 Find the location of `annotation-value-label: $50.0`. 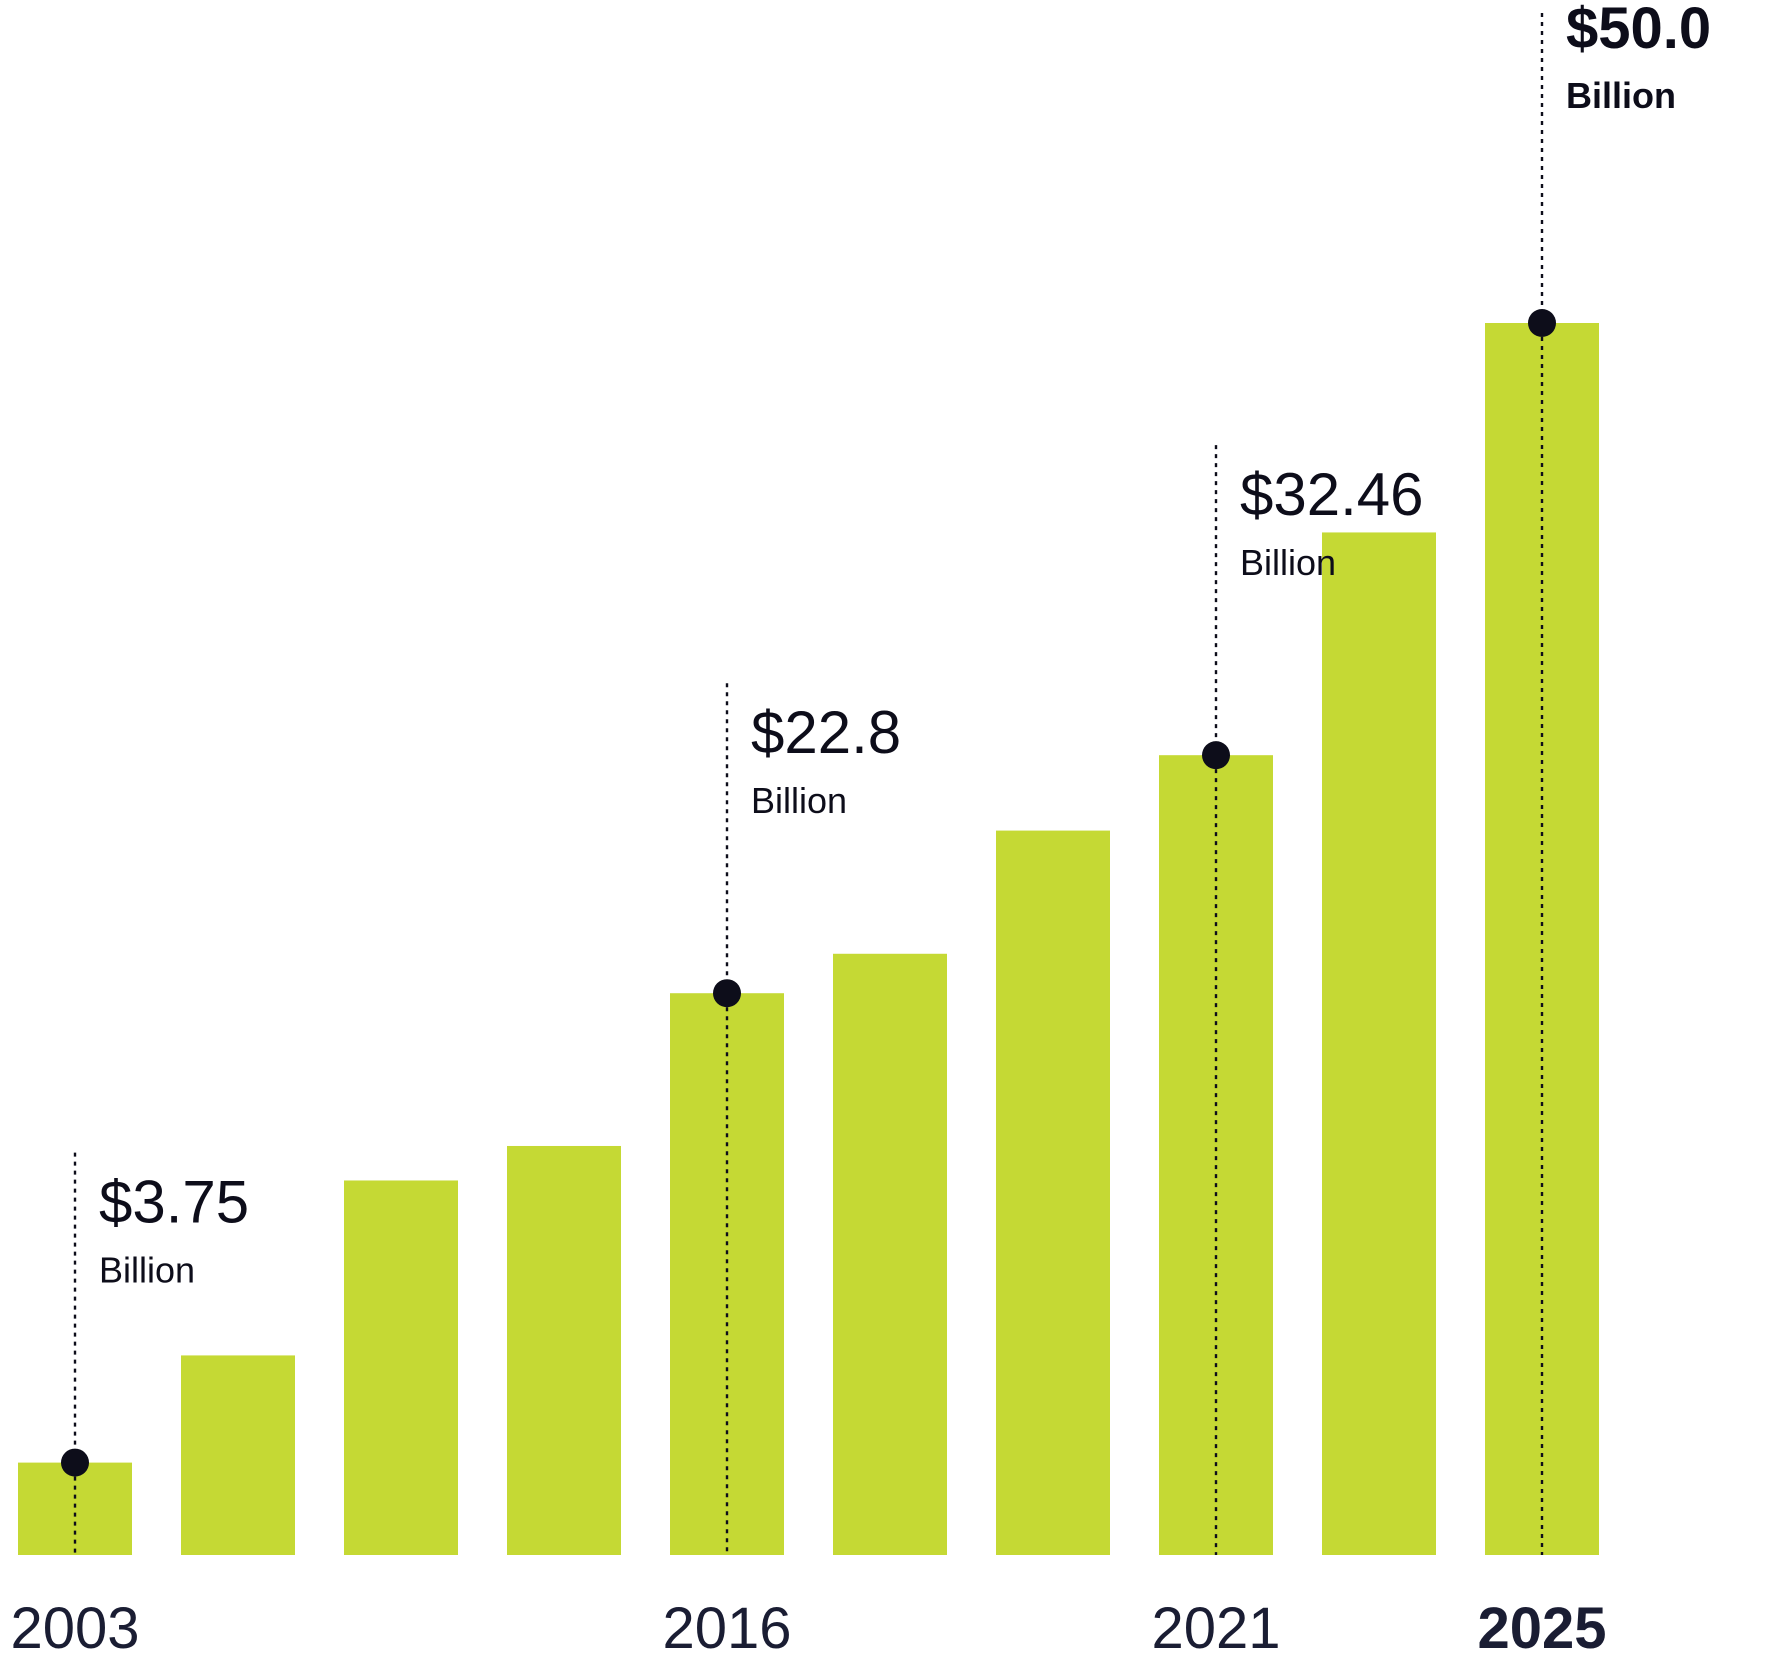

annotation-value-label: $50.0 is located at coordinates (1638, 30).